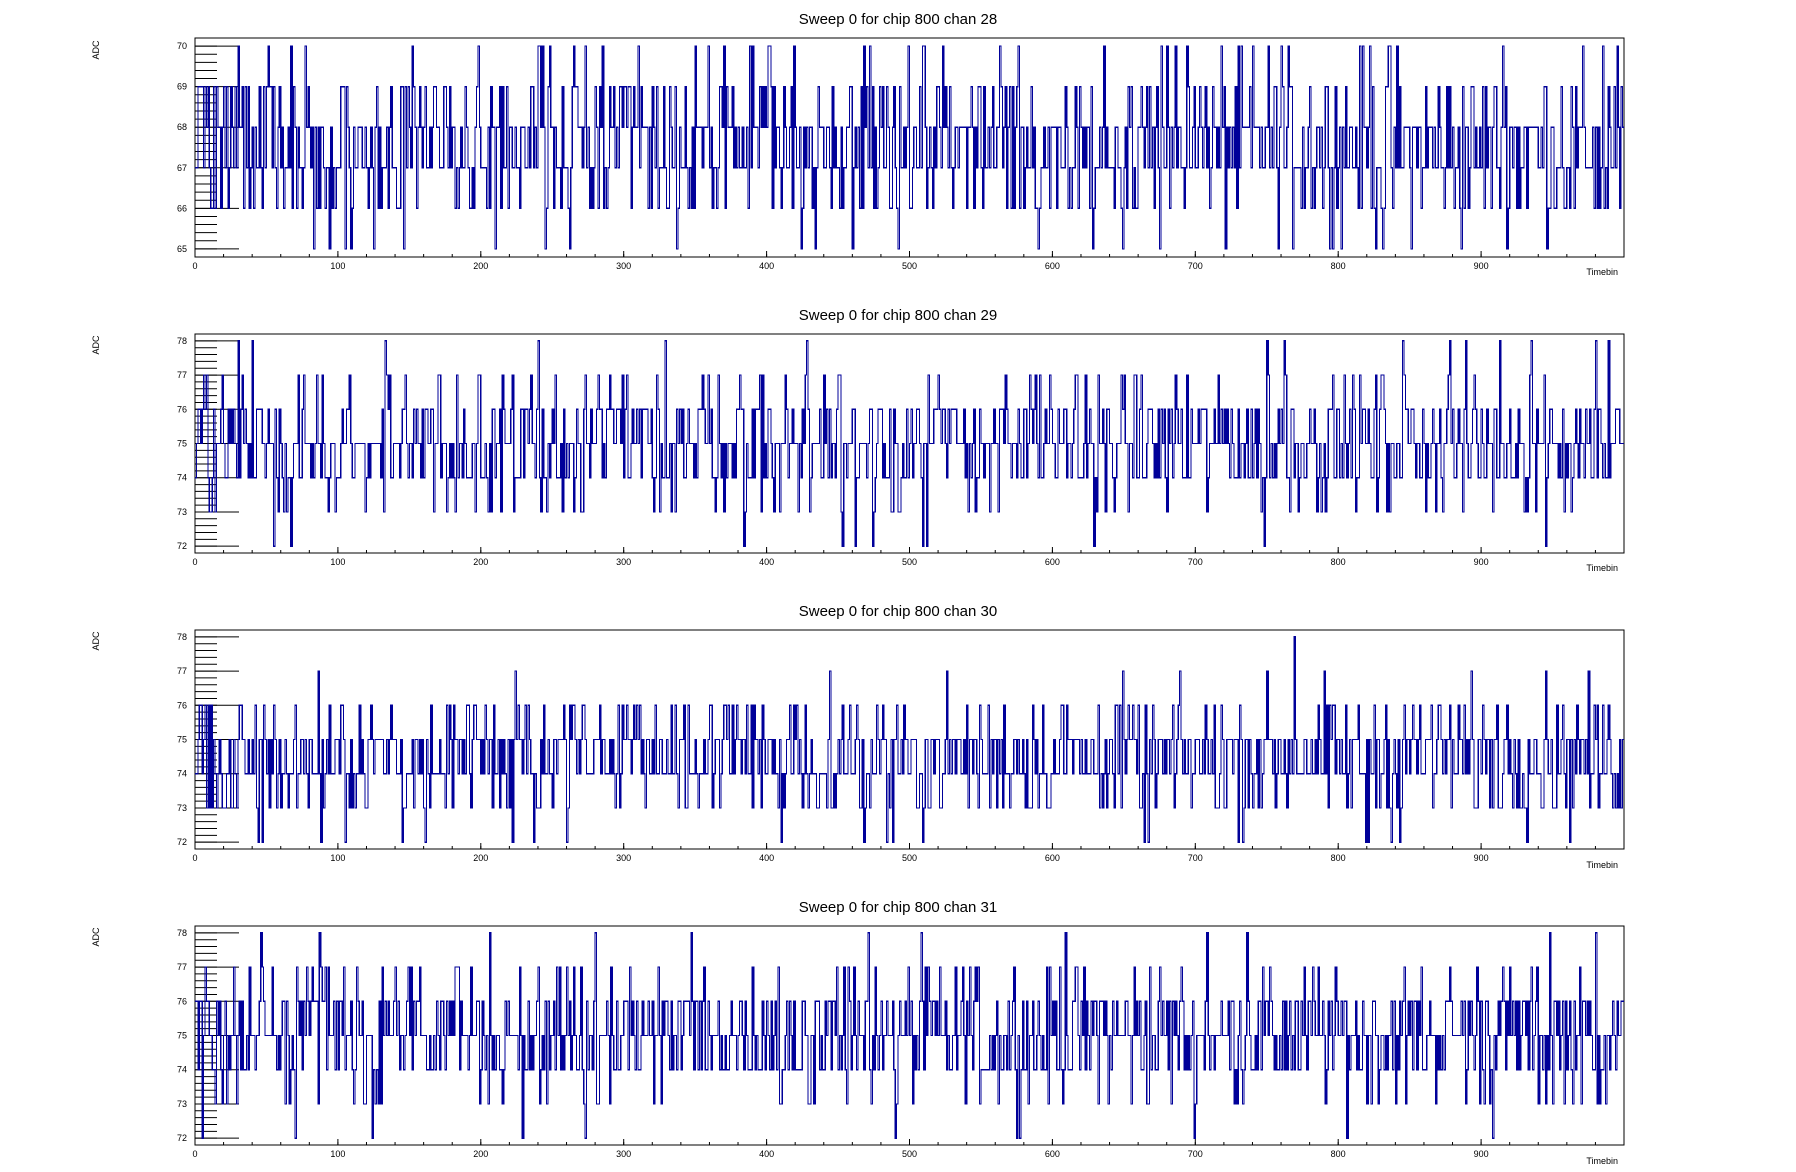 This screenshot has height=1172, width=1796. I want to click on y-tick-label: 70, so click(182, 46).